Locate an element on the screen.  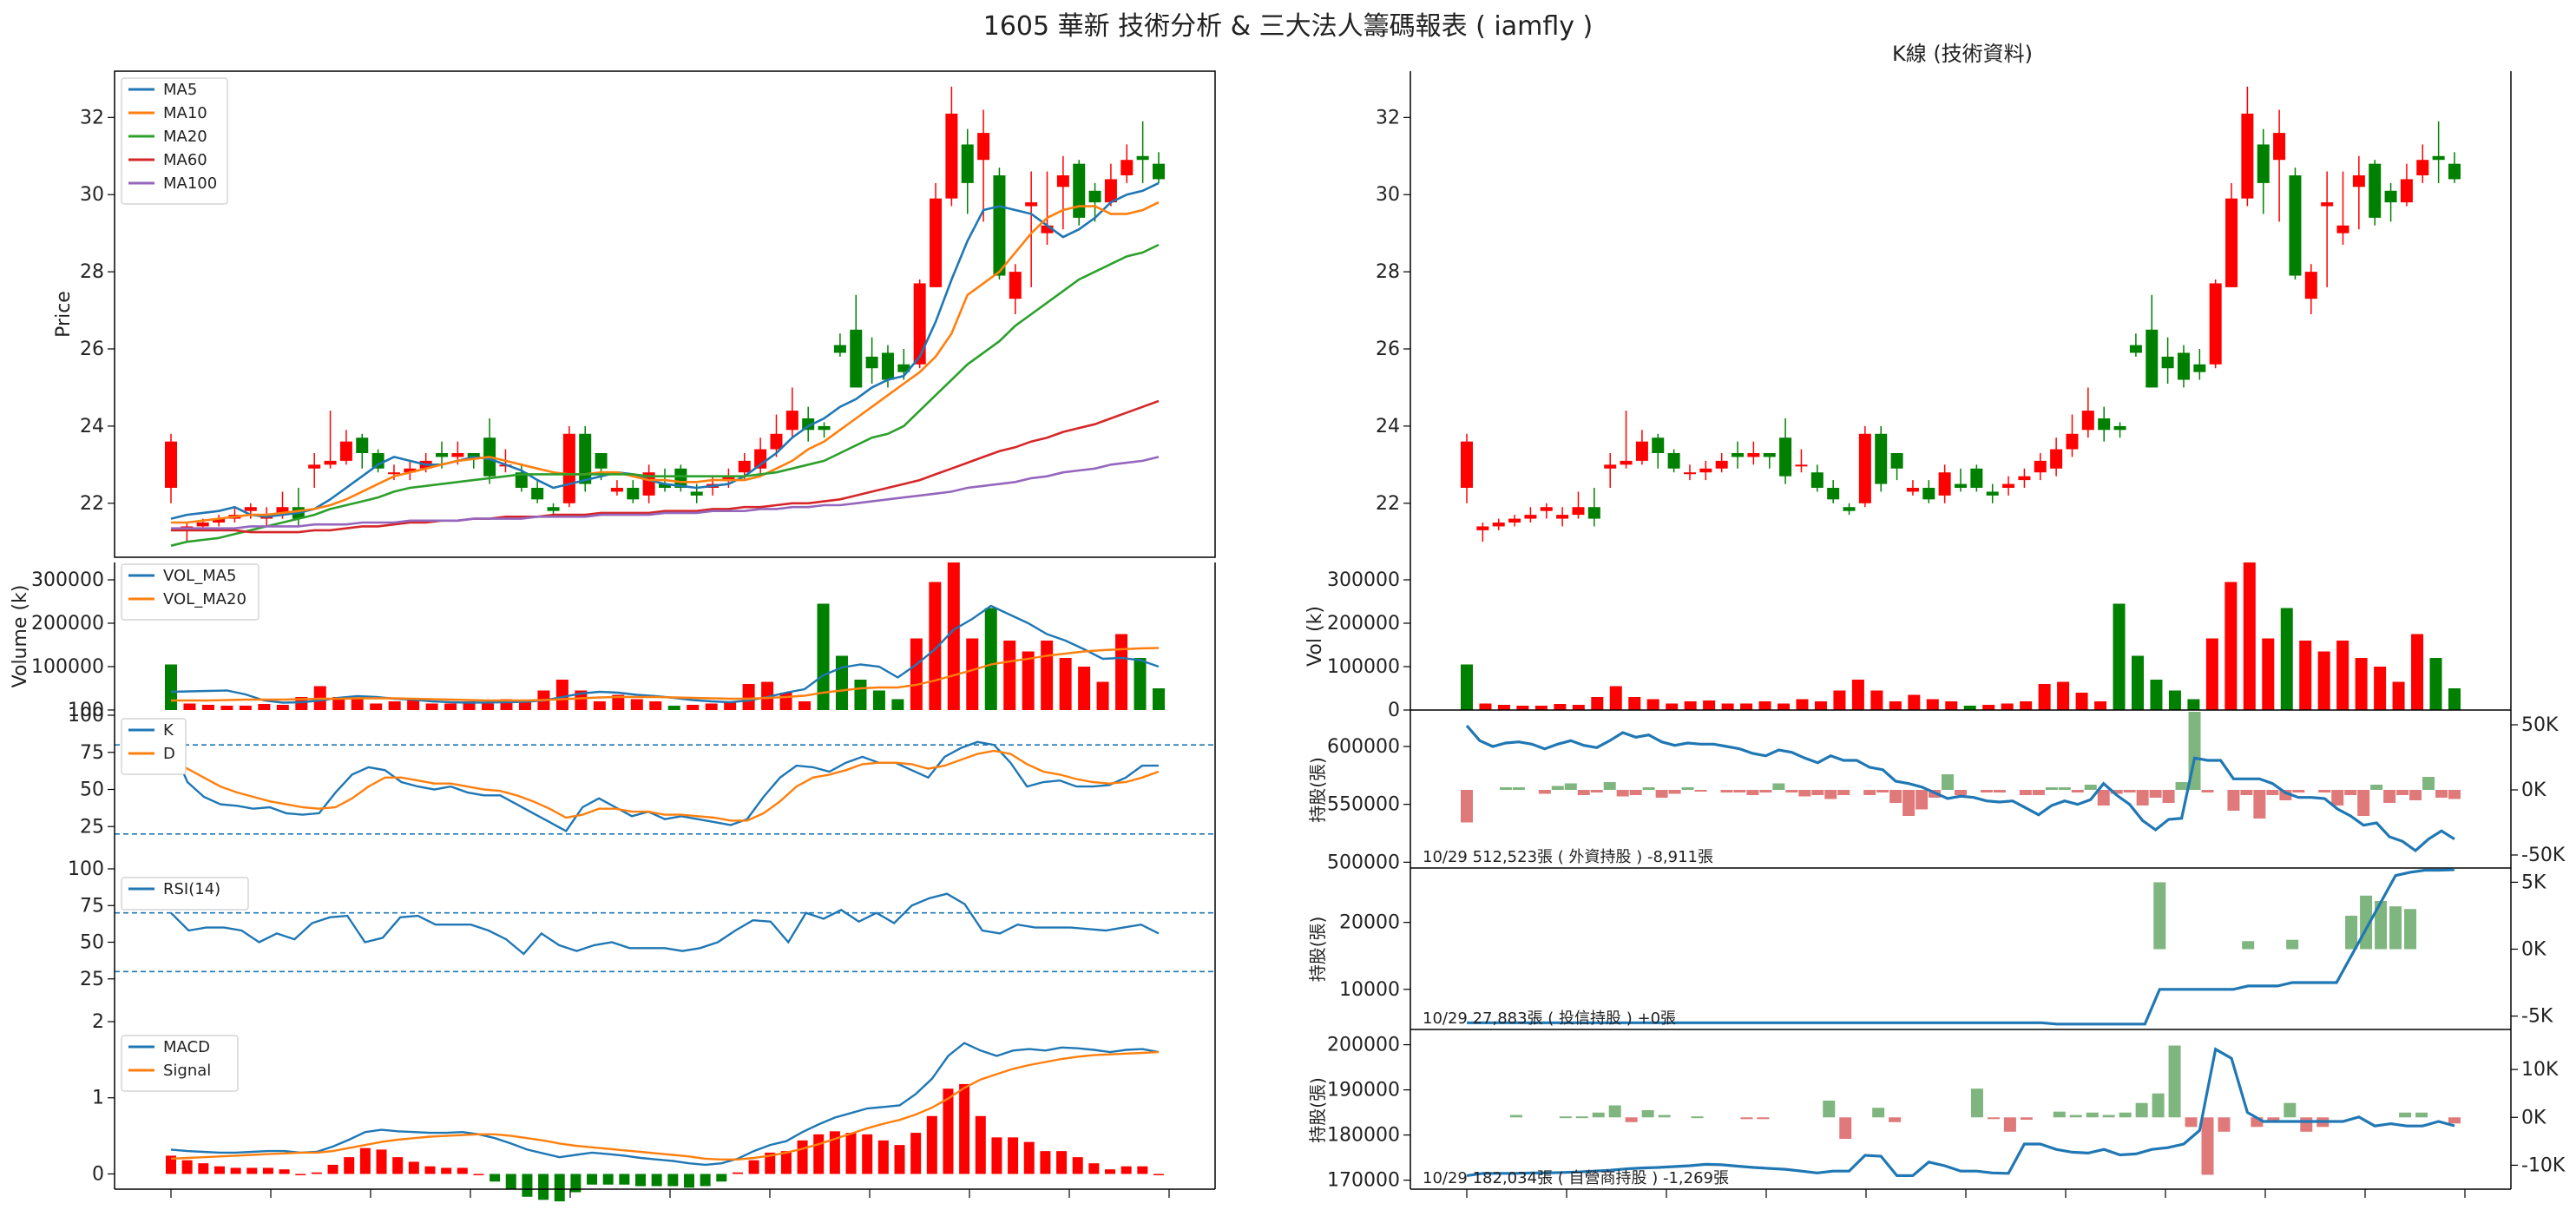
right-price-axis-tick-label: 30 is located at coordinates (1388, 195).